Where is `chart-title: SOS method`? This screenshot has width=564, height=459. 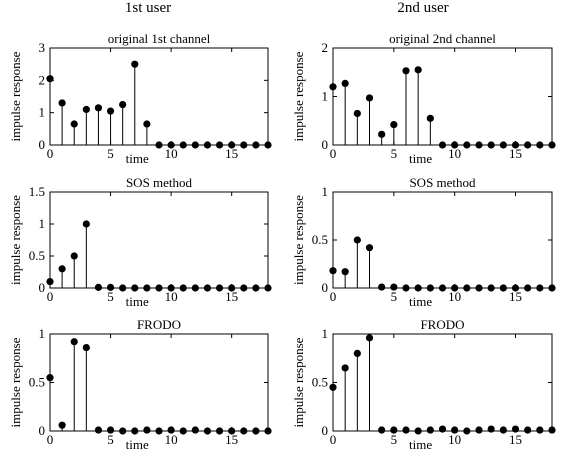
chart-title: SOS method is located at coordinates (159, 182).